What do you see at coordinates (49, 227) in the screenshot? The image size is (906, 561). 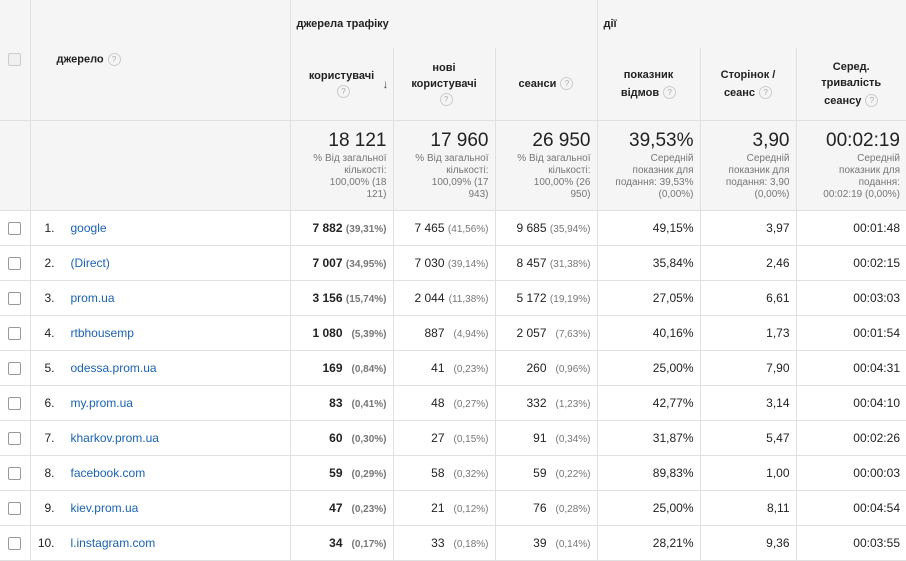 I see `row-index: 1.` at bounding box center [49, 227].